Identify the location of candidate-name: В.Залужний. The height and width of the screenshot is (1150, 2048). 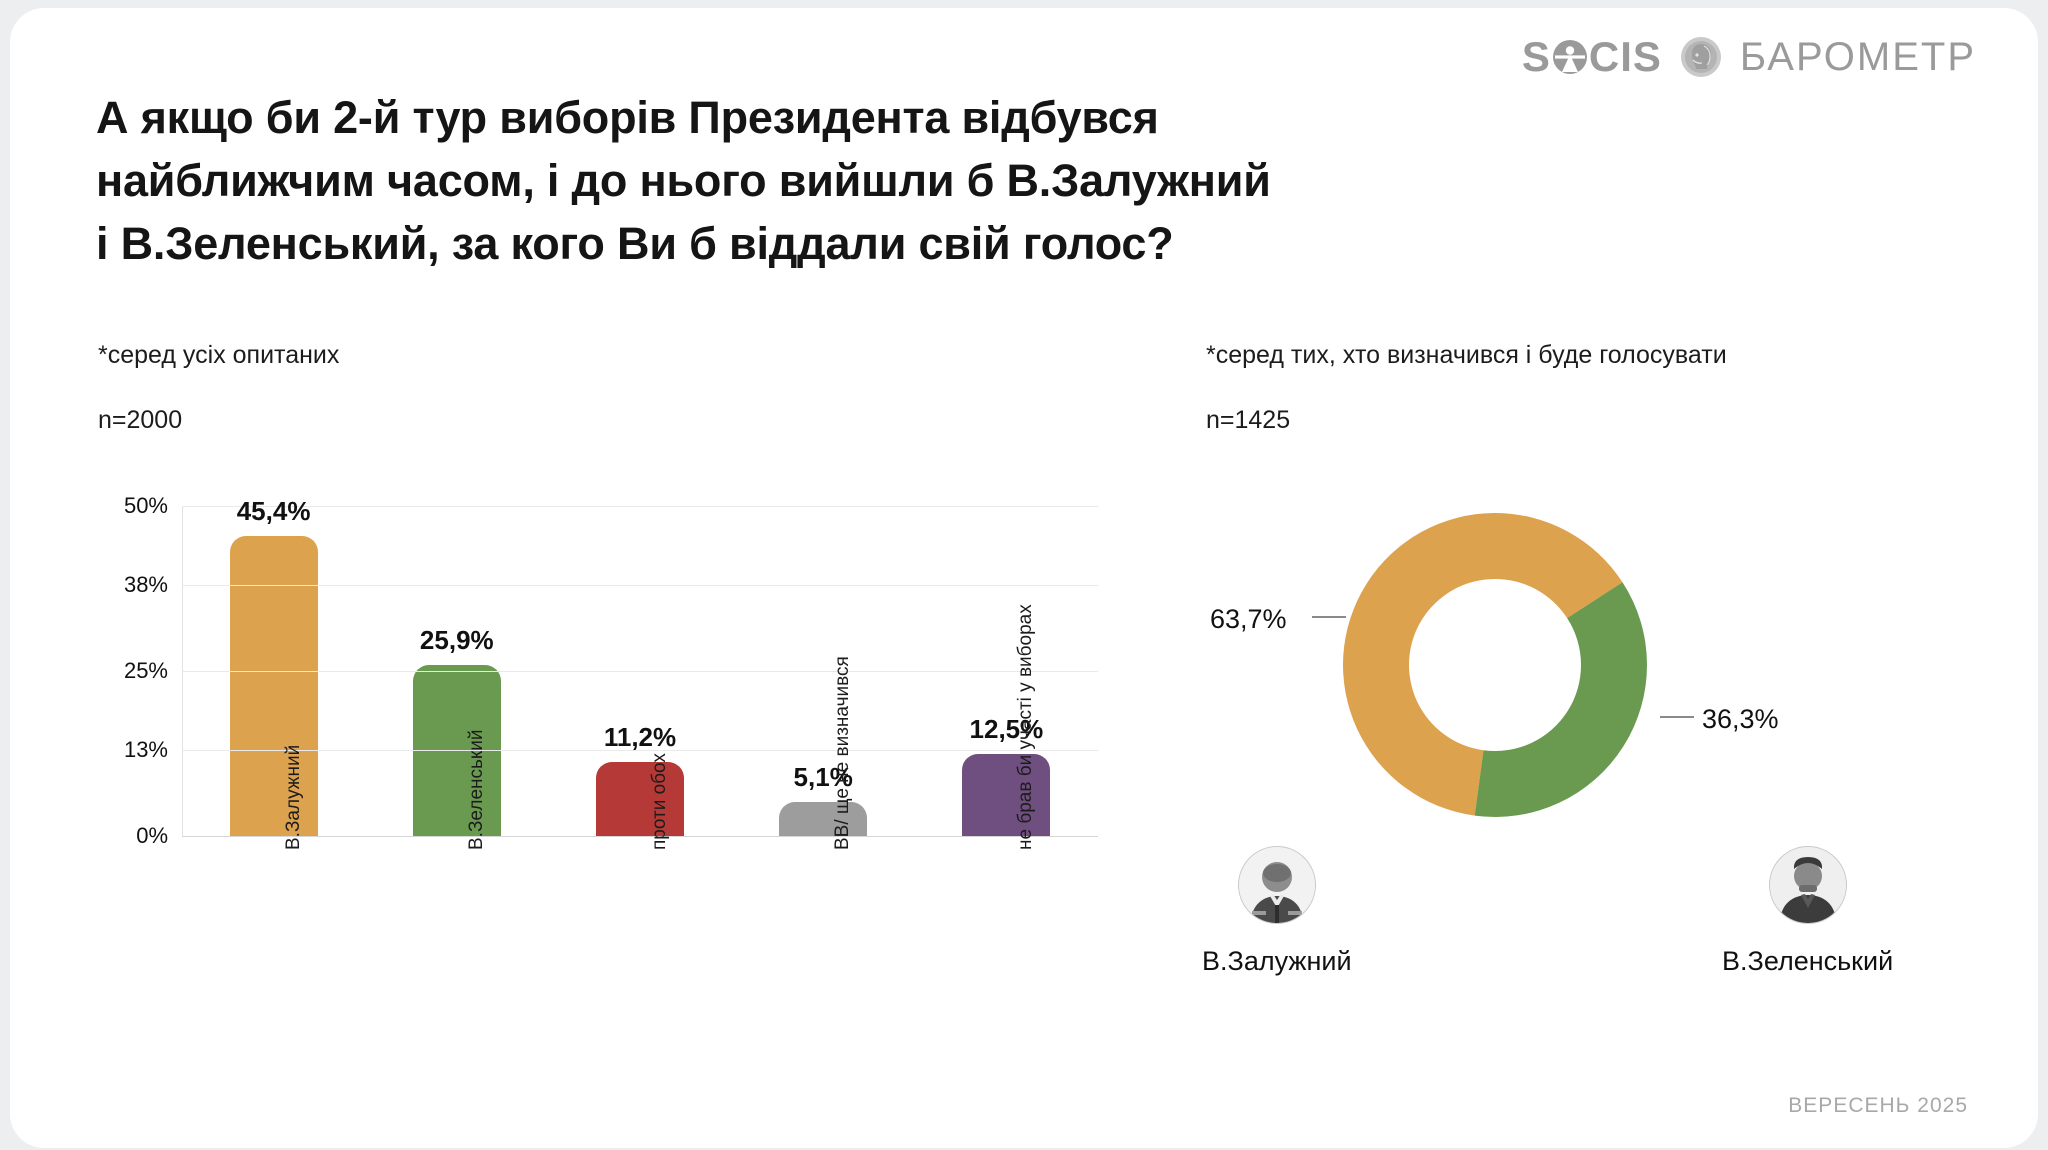
(1277, 961).